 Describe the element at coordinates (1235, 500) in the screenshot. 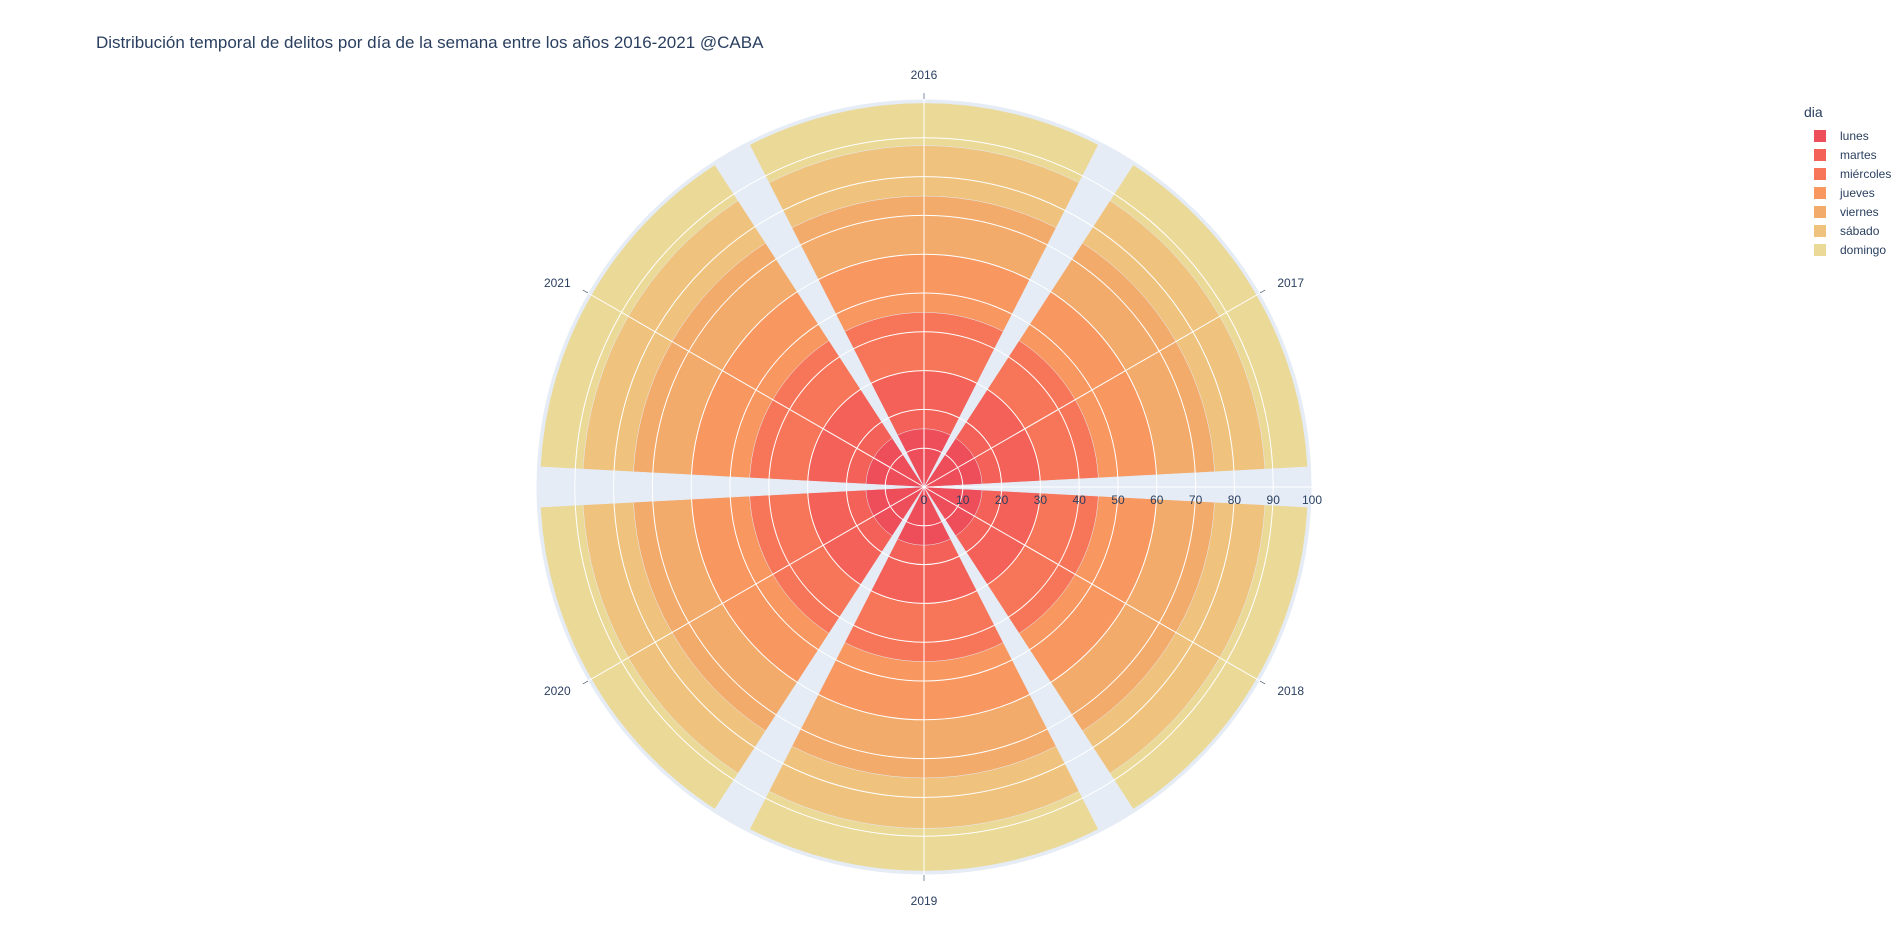

I see `radial-tick-label: 80` at that location.